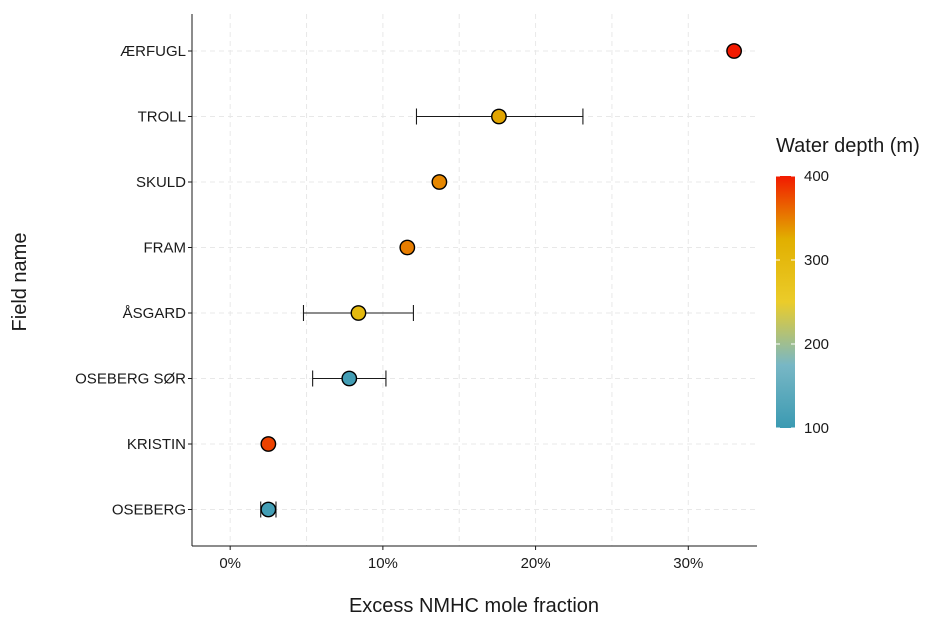 The height and width of the screenshot is (621, 947). What do you see at coordinates (20, 282) in the screenshot?
I see `y-axis-title: Field name` at bounding box center [20, 282].